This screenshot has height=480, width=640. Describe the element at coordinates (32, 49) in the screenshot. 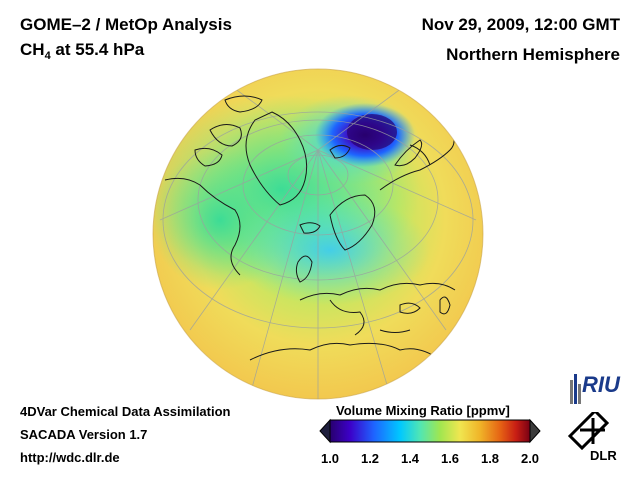

I see `species-main: CH` at that location.